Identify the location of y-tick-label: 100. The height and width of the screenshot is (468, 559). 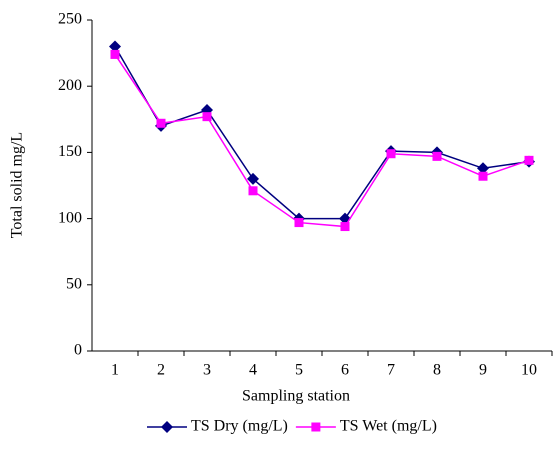
(70, 217).